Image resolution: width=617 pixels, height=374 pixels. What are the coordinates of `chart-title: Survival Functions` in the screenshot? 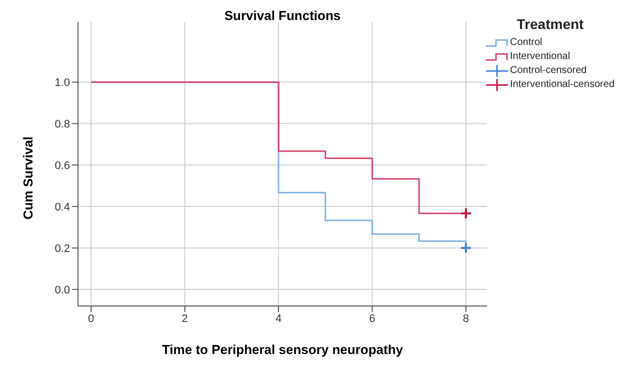 It's located at (282, 15).